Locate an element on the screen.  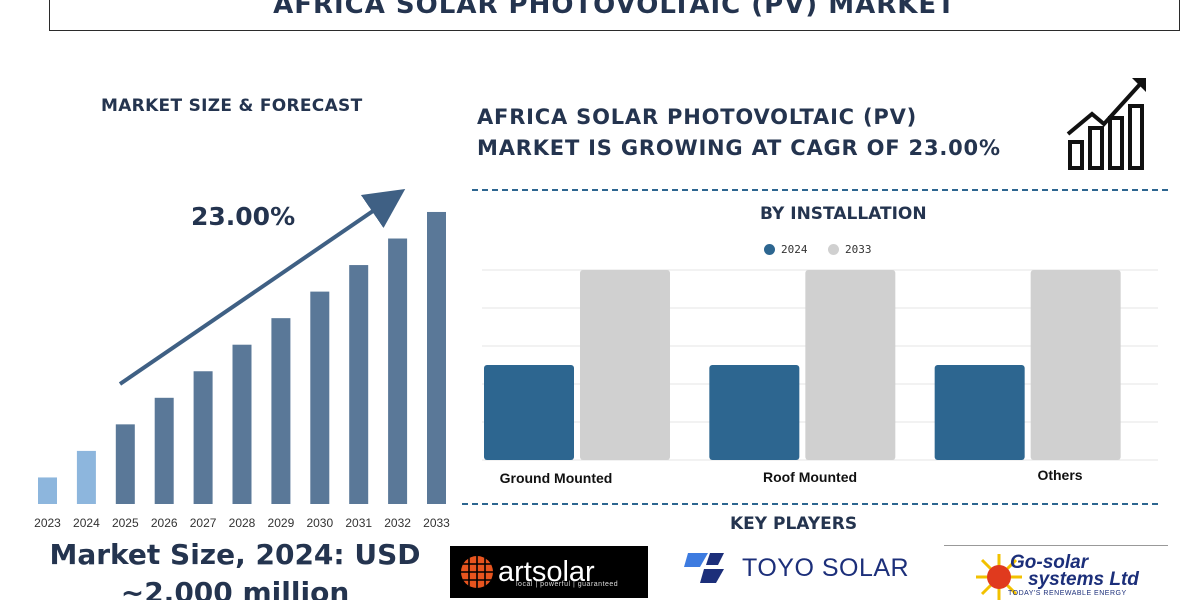
legend-swatch-2024 is located at coordinates (769, 249).